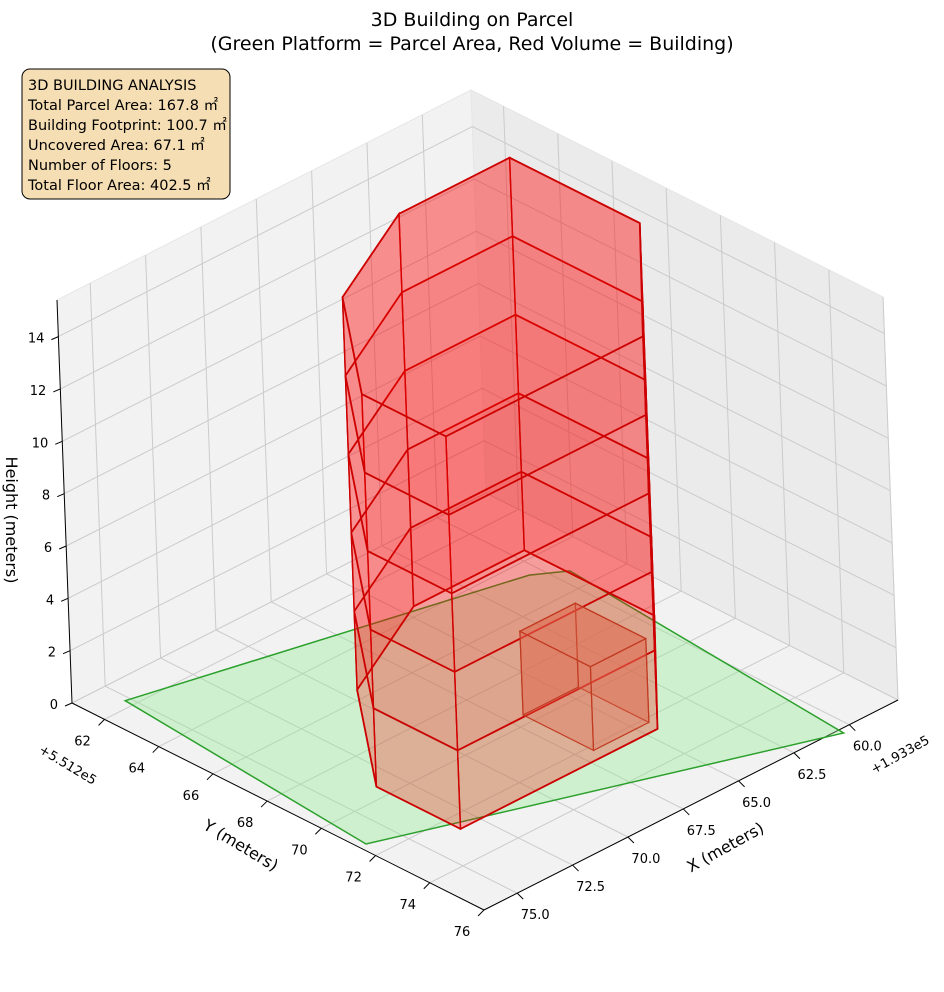 This screenshot has width=944, height=992. I want to click on z-axis-line, so click(64, 501).